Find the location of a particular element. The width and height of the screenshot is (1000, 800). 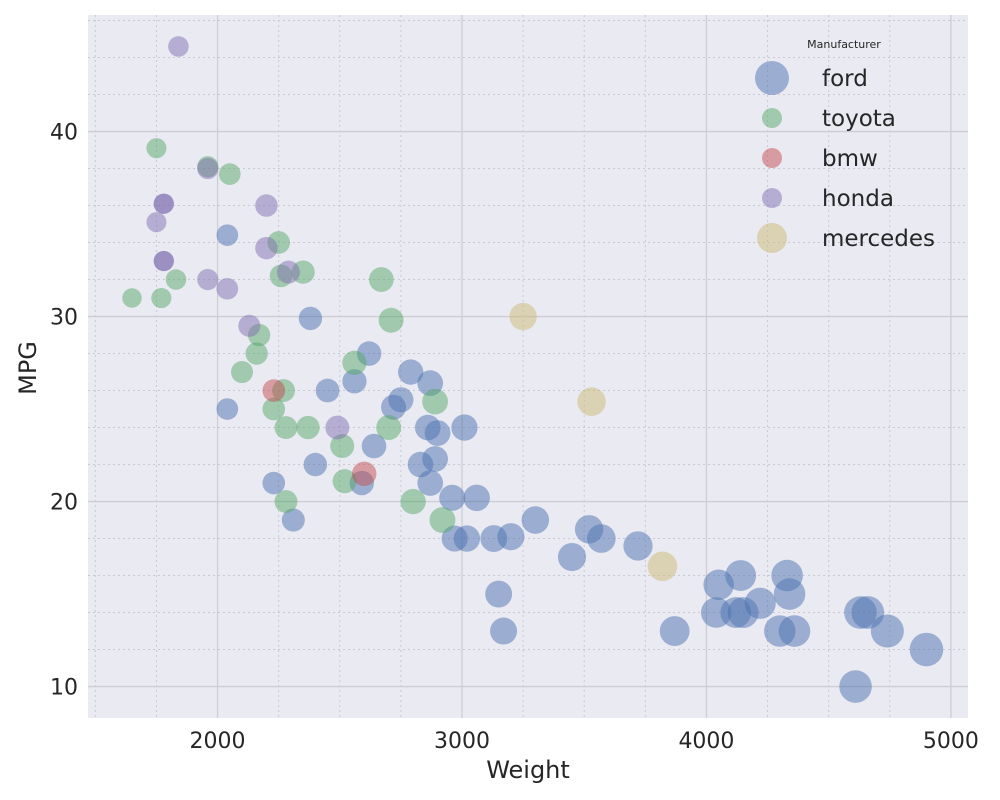

legend-marker-honda is located at coordinates (772, 198).